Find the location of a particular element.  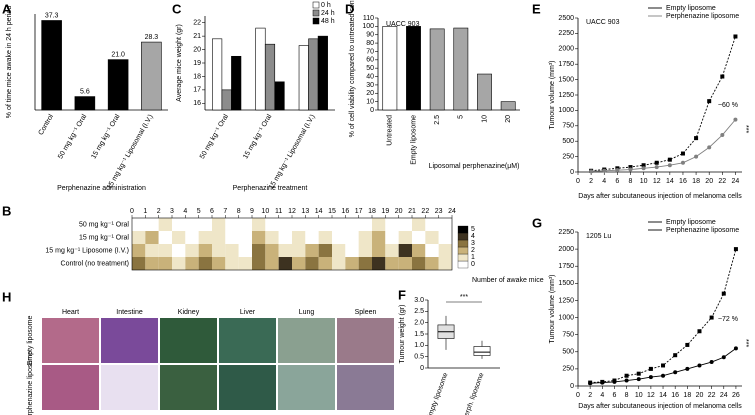

significance: *** is located at coordinates (464, 297).